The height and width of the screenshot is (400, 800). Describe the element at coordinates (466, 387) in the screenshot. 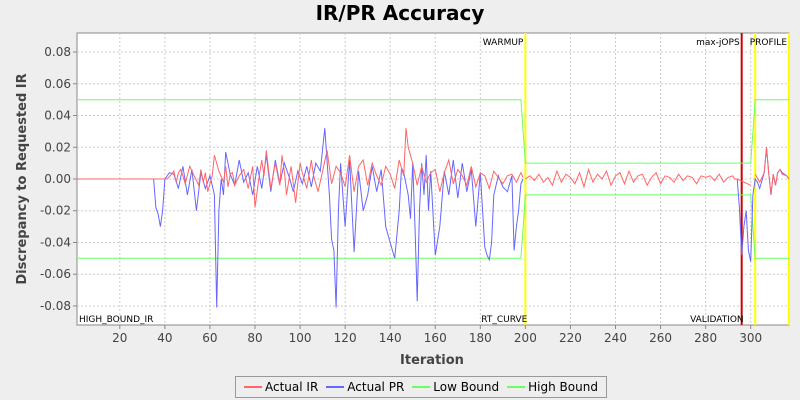

I see `legend-label: Low Bound` at that location.